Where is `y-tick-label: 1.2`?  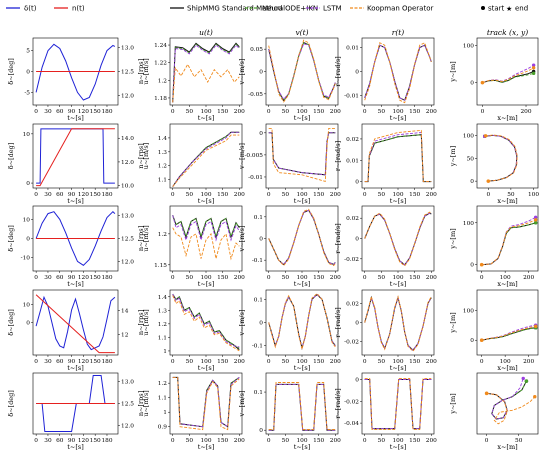
y-tick-label: 1.2 is located at coordinates (163, 81).